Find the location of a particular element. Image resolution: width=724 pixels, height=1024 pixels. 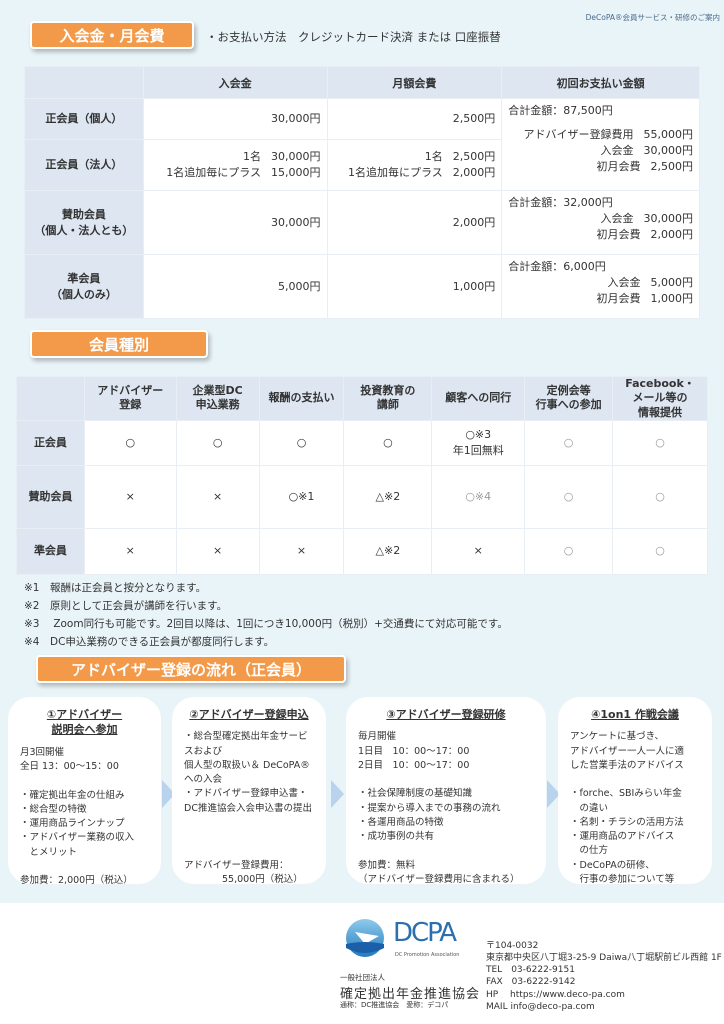

total: 合計金額：87,500円 is located at coordinates (560, 110).